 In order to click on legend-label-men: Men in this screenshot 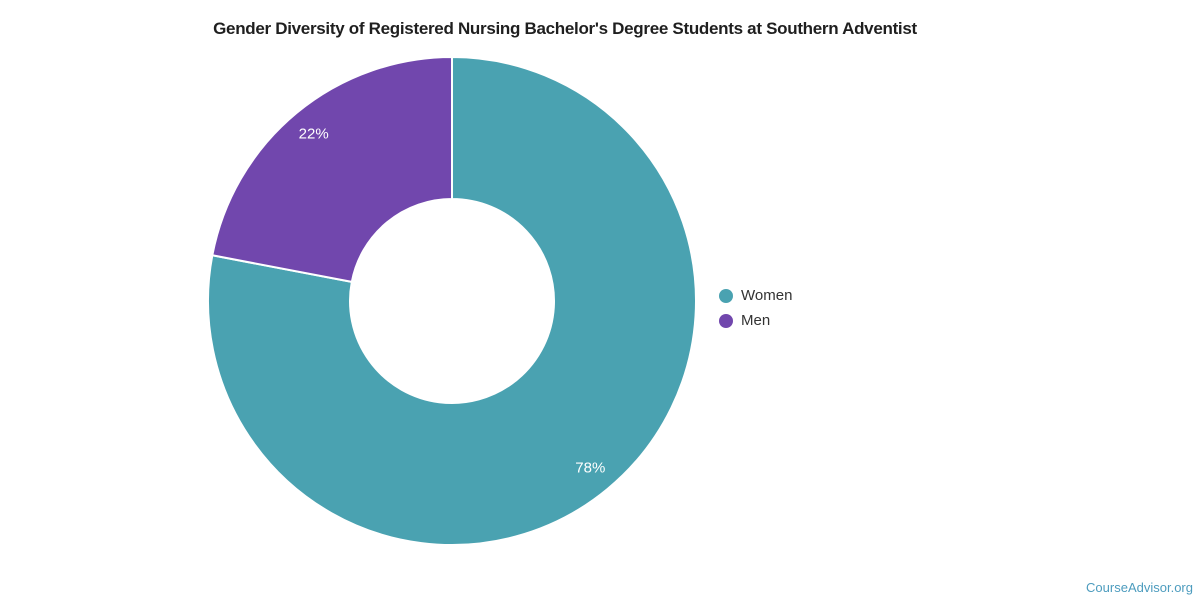, I will do `click(756, 320)`.